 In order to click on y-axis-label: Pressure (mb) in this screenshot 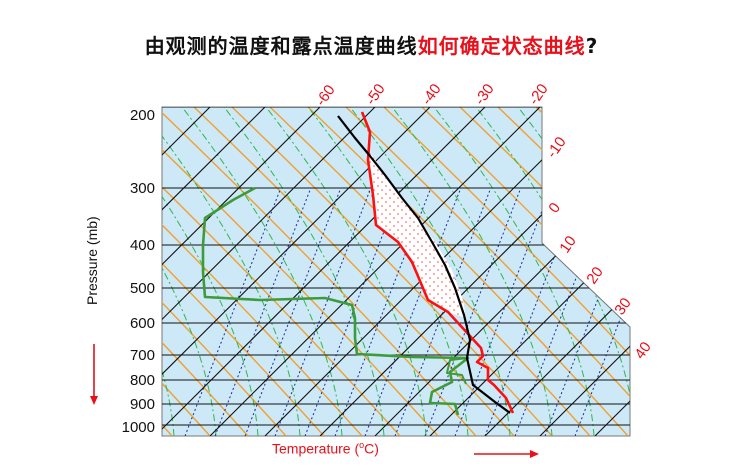, I will do `click(92, 260)`.